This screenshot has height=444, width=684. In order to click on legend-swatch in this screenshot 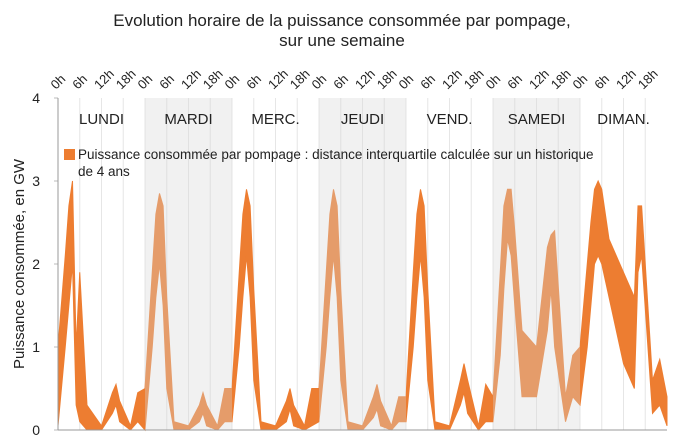, I will do `click(69, 154)`.